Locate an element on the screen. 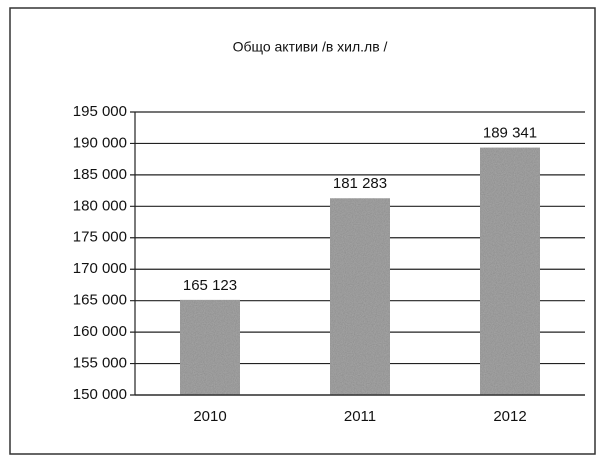 The width and height of the screenshot is (603, 462). data-label: 181 283 is located at coordinates (360, 183).